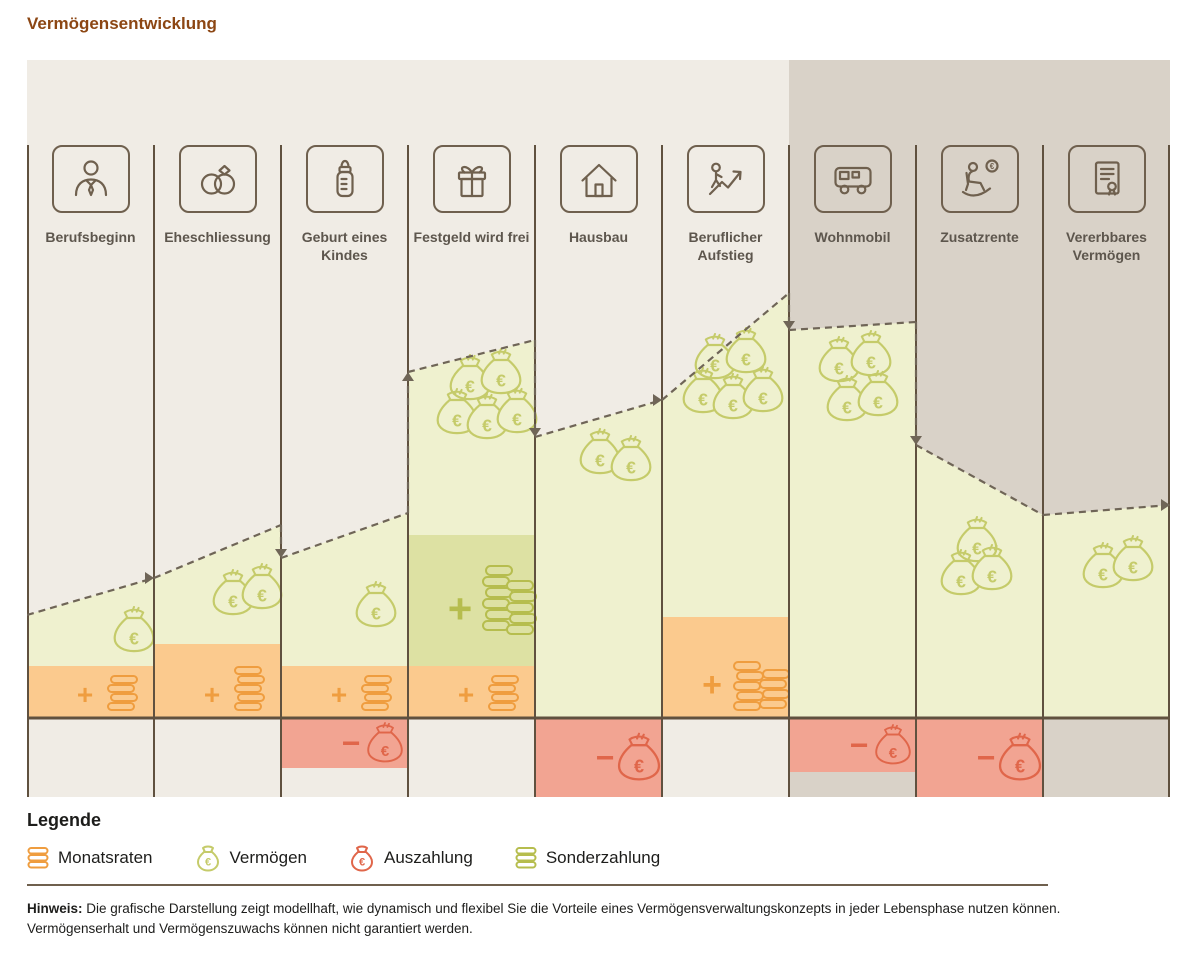 The height and width of the screenshot is (953, 1200). What do you see at coordinates (268, 857) in the screenshot?
I see `legend-label: Vermögen` at bounding box center [268, 857].